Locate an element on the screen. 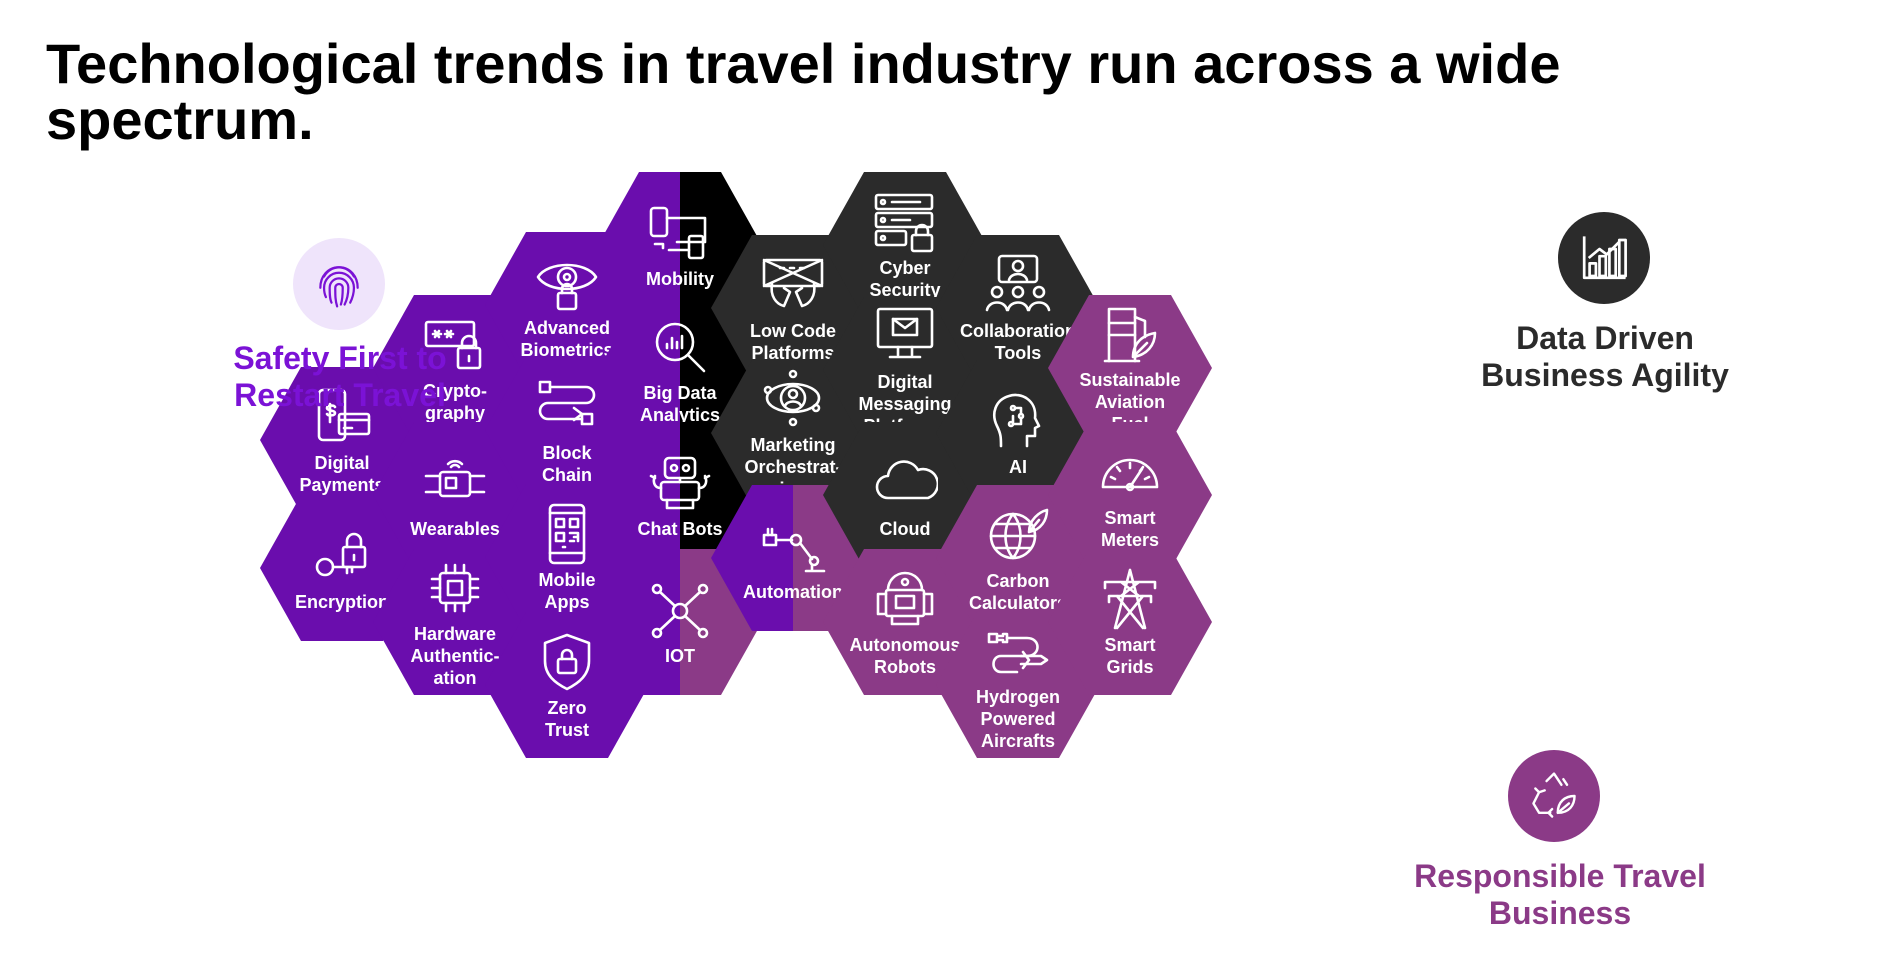 The width and height of the screenshot is (1898, 976). robot-icon is located at coordinates (680, 483).